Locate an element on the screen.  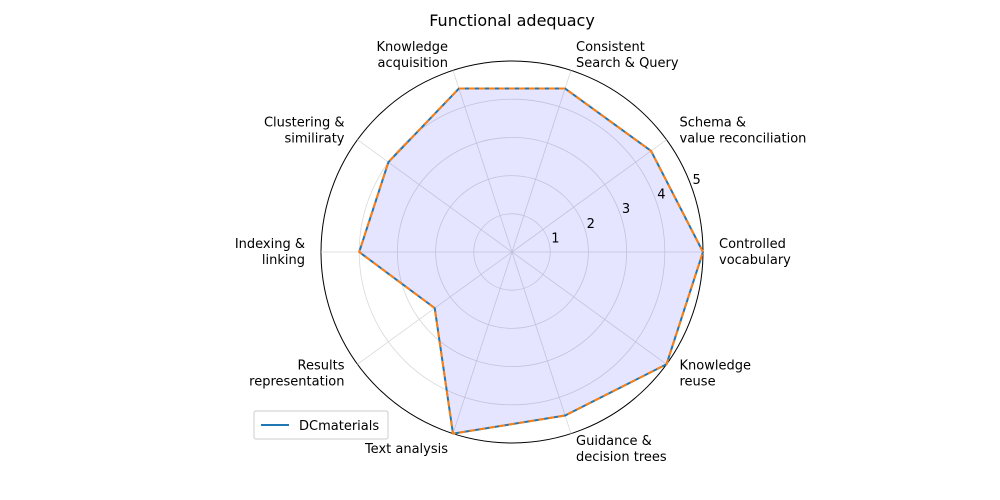
tick-label-3: 3 is located at coordinates (626, 209).